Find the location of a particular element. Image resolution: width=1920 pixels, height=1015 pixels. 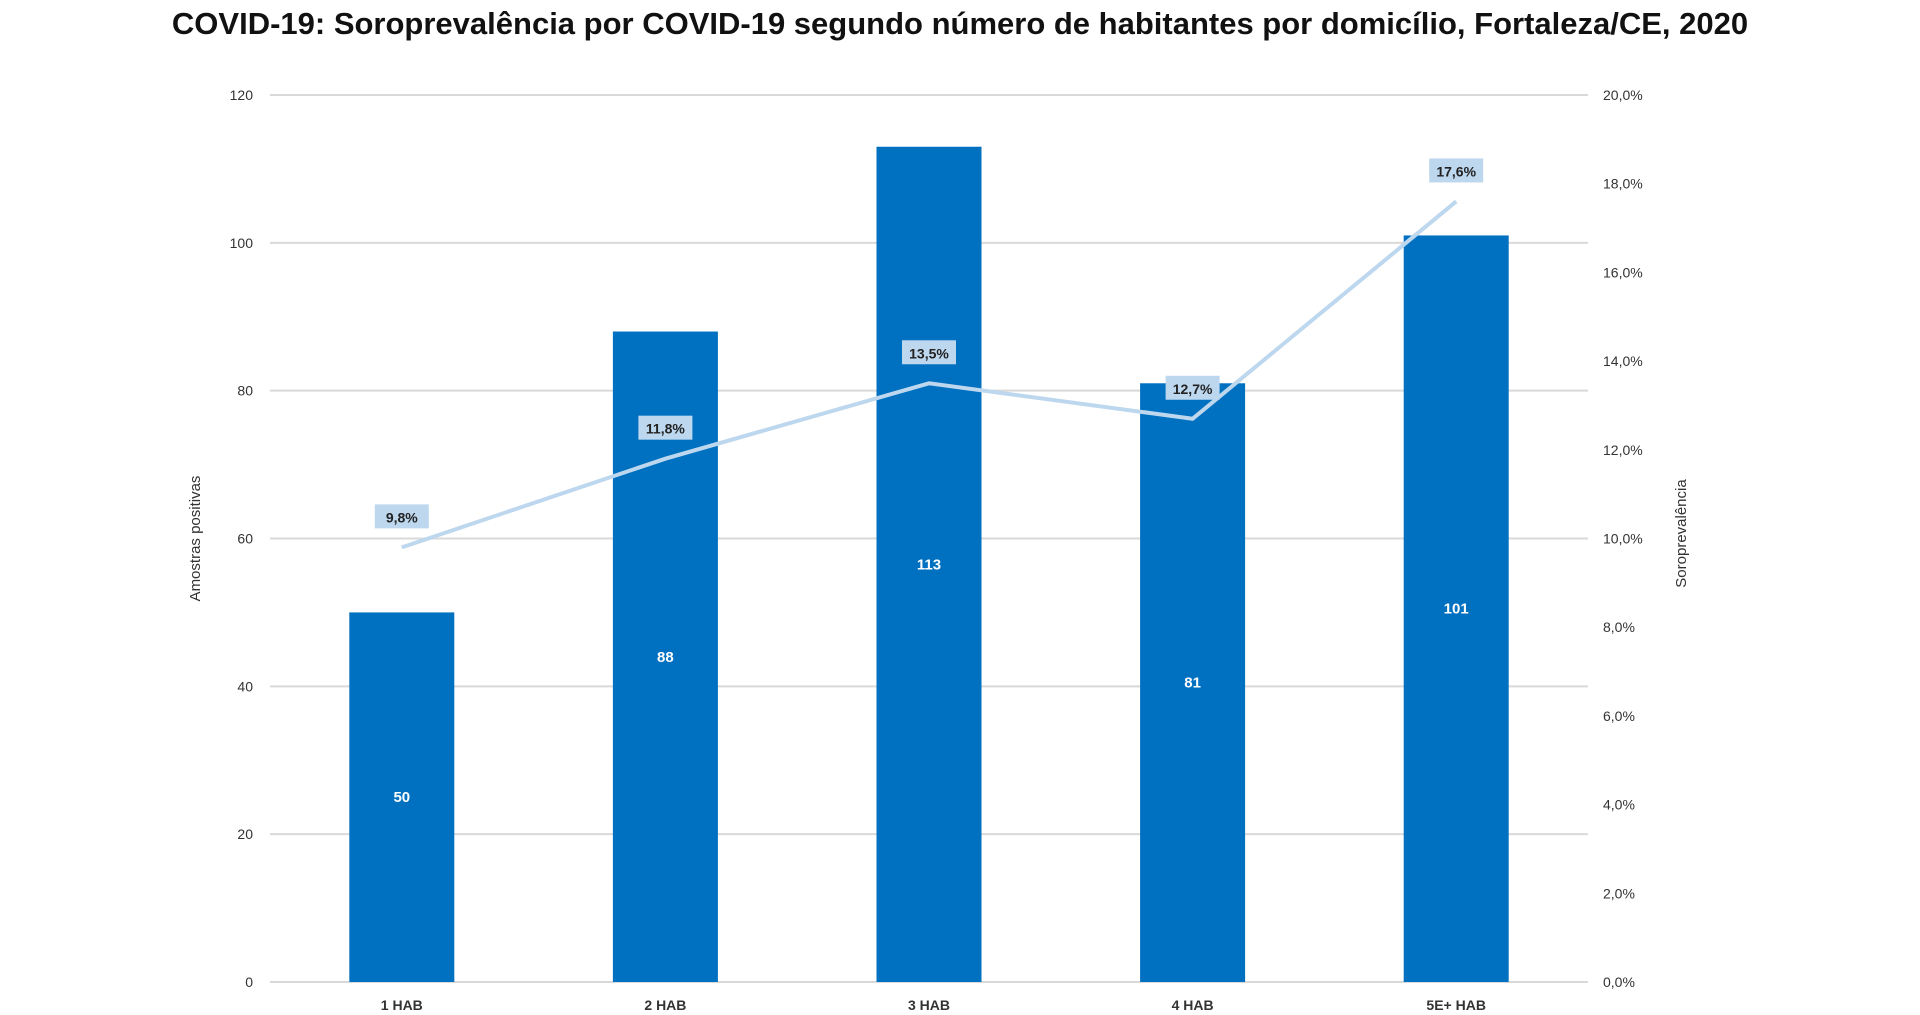

bar-data-label: 88 is located at coordinates (665, 657).